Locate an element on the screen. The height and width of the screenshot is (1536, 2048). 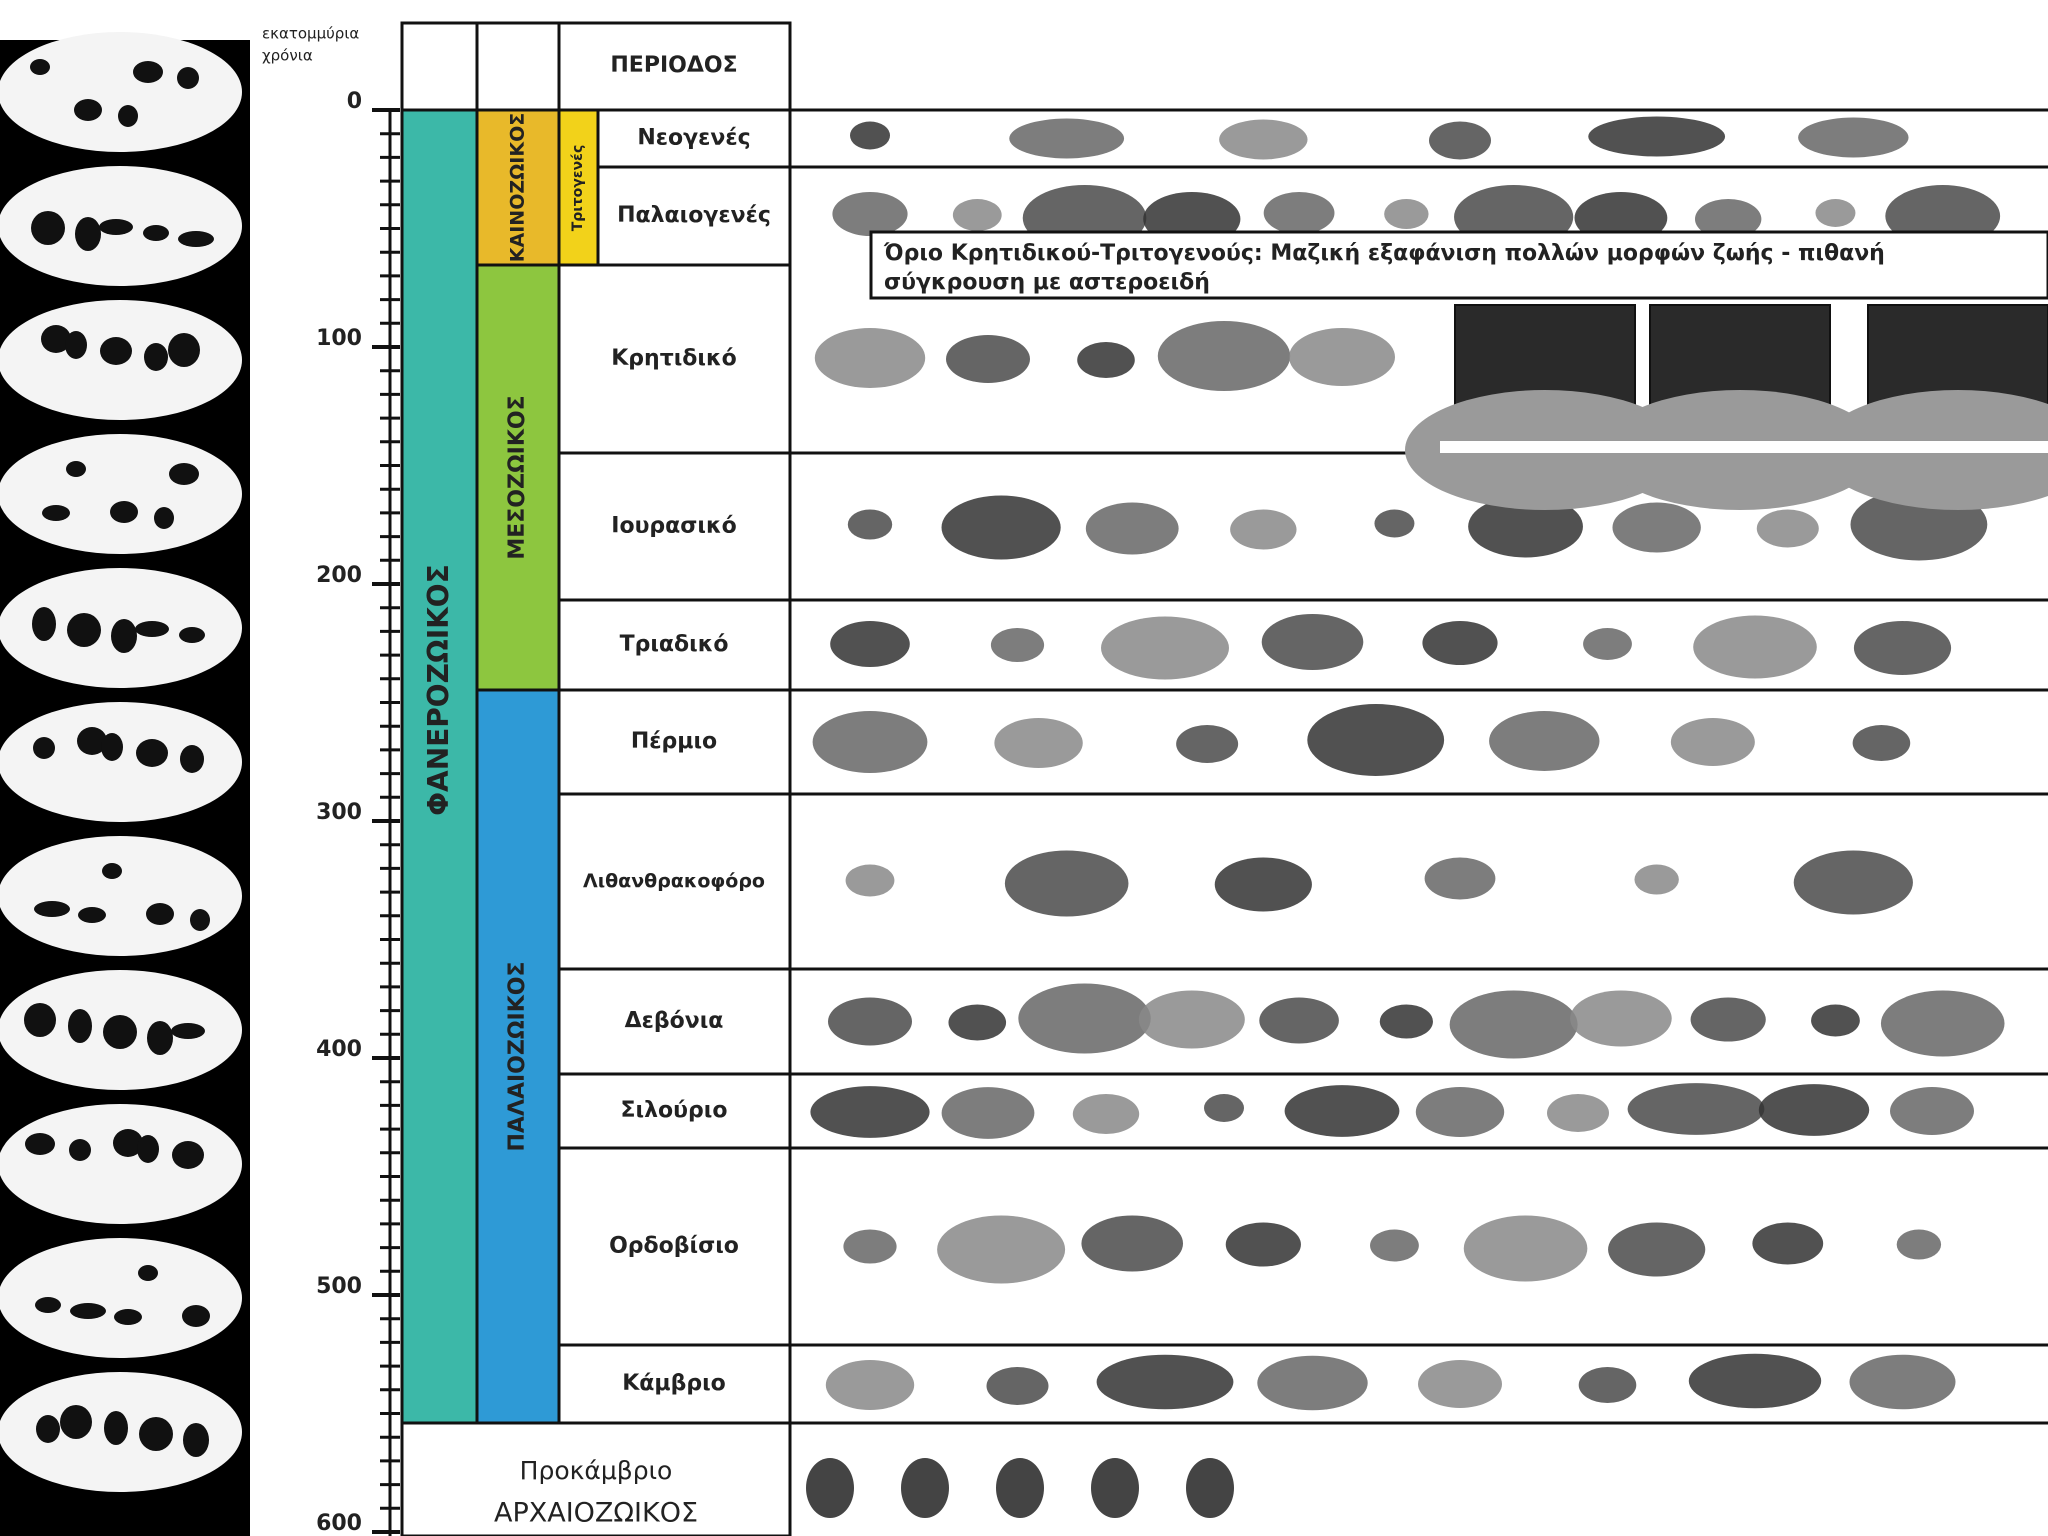
precambrian-cell is located at coordinates (596, 1478).